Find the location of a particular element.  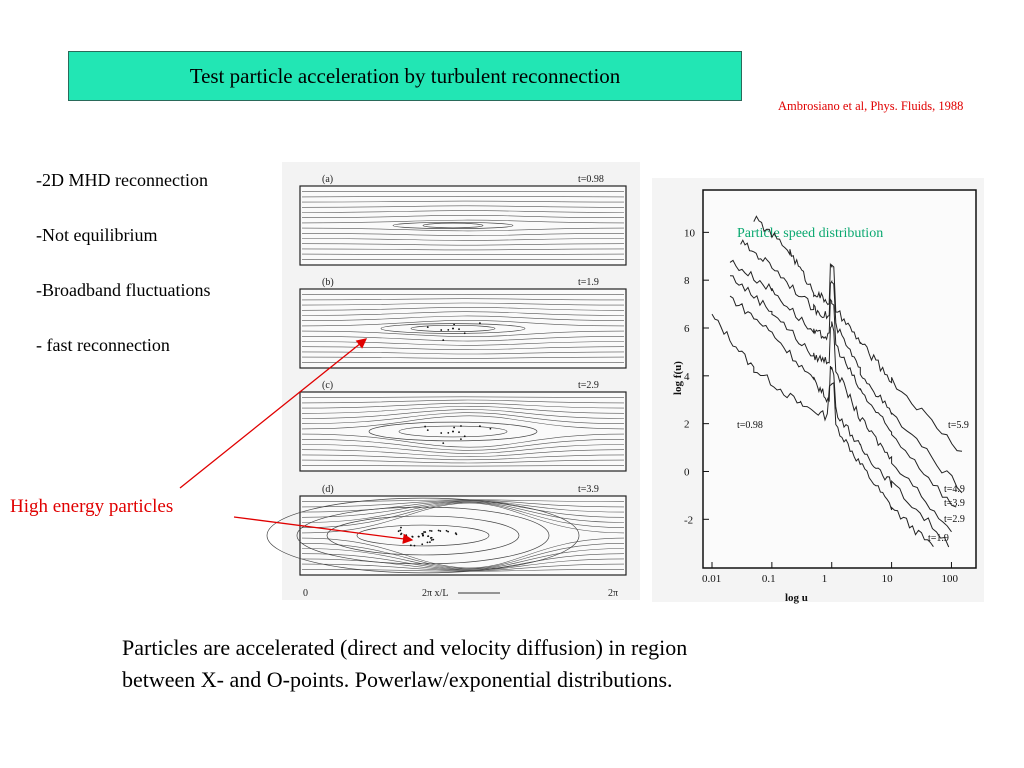

sim-axis-start: 0 is located at coordinates (305, 593).